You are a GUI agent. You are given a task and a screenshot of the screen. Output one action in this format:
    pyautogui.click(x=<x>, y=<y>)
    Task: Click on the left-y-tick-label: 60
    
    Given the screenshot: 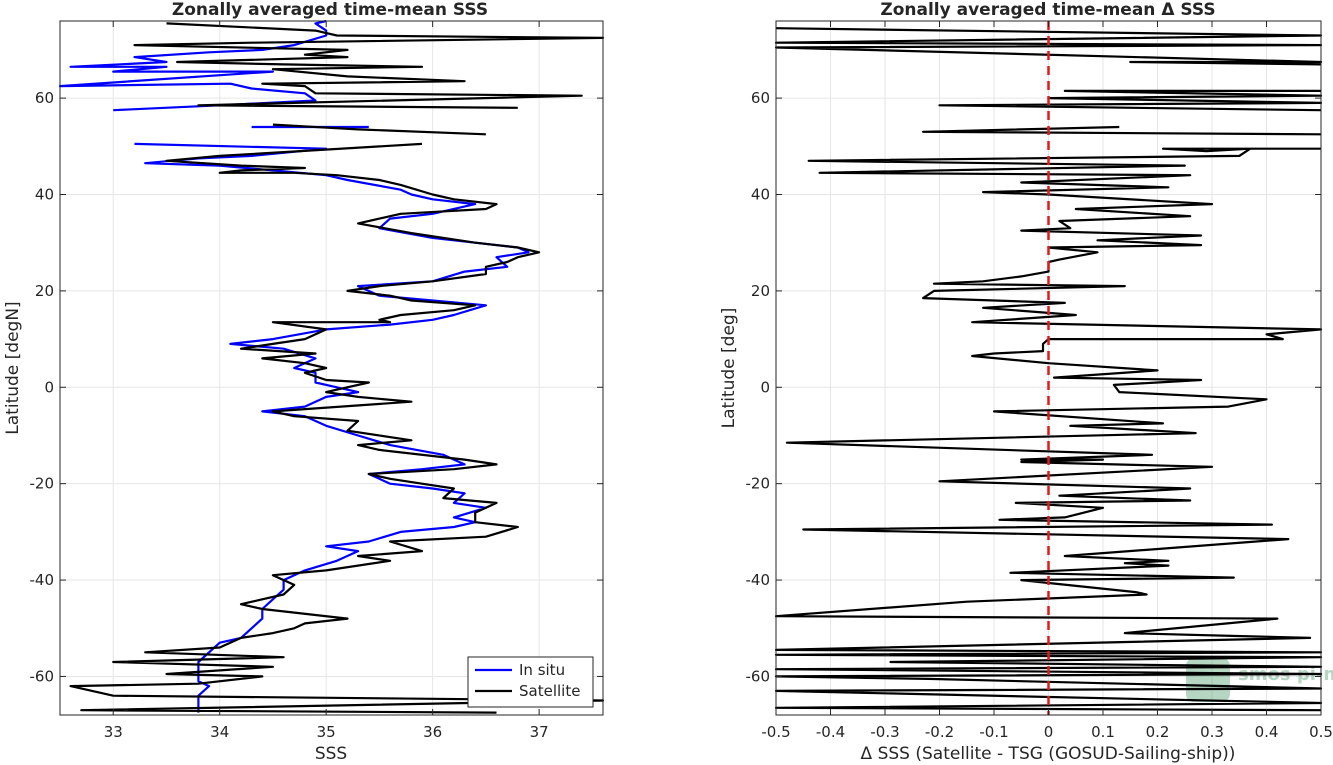 What is the action you would take?
    pyautogui.click(x=44, y=98)
    